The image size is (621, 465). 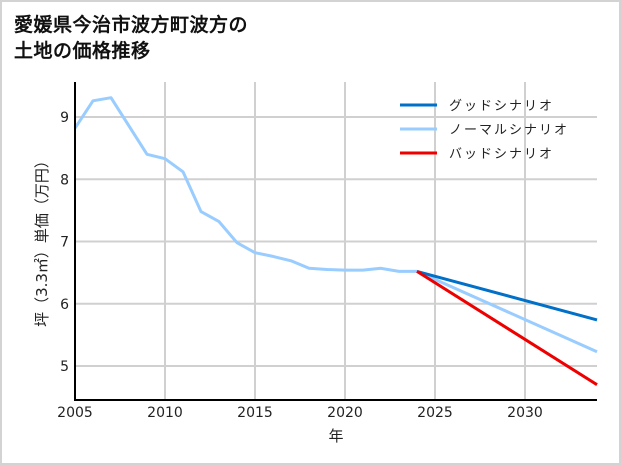 I want to click on y-tick-label: 9, so click(x=64, y=118).